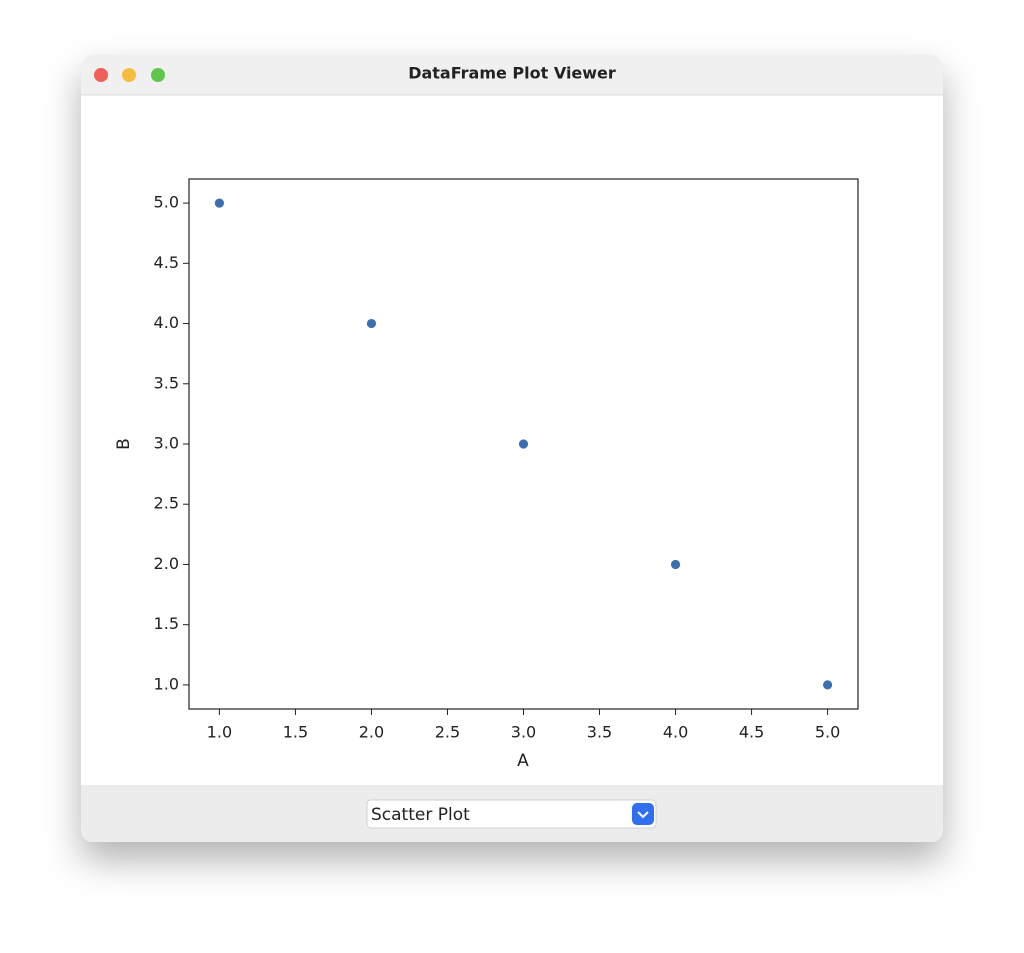 The image size is (1024, 953). Describe the element at coordinates (166, 322) in the screenshot. I see `y-tick-label: 4.0` at that location.